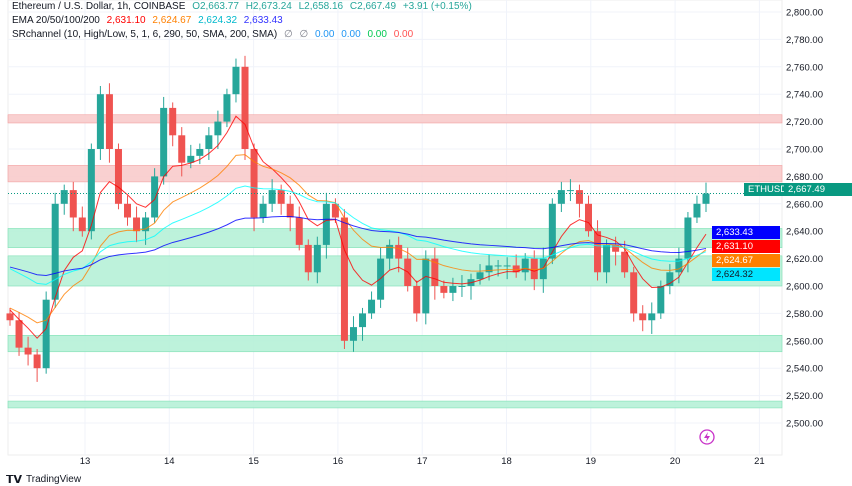 This screenshot has width=852, height=486. Describe the element at coordinates (321, 6) in the screenshot. I see `ohlc-low: L2,658.16` at that location.